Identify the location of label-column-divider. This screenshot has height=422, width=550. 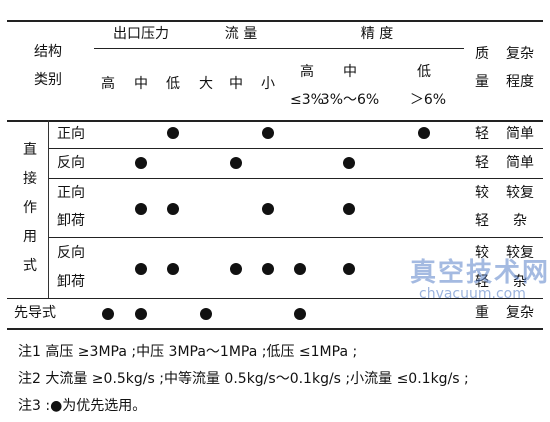
(48, 209).